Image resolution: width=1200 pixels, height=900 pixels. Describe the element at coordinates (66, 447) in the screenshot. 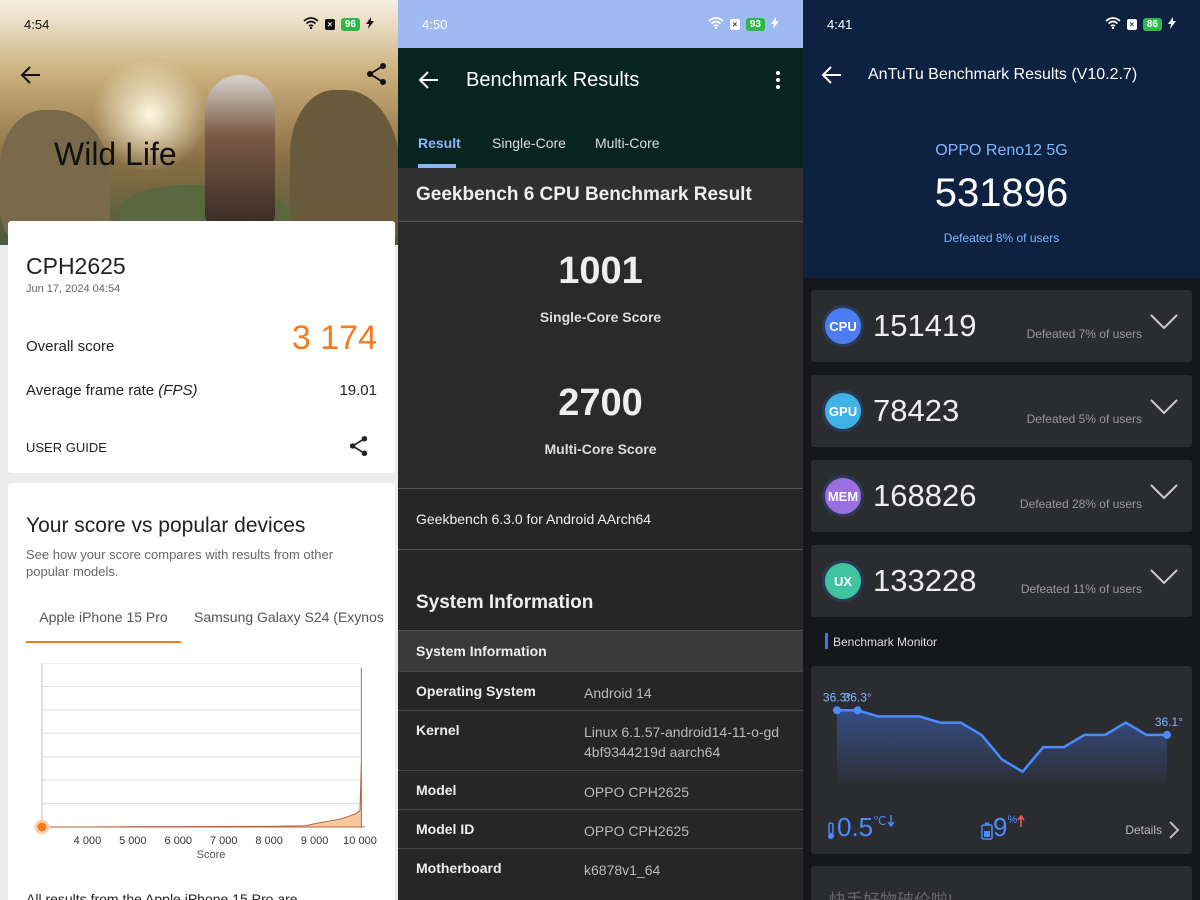

I see `user-guide-link: USER GUIDE` at that location.